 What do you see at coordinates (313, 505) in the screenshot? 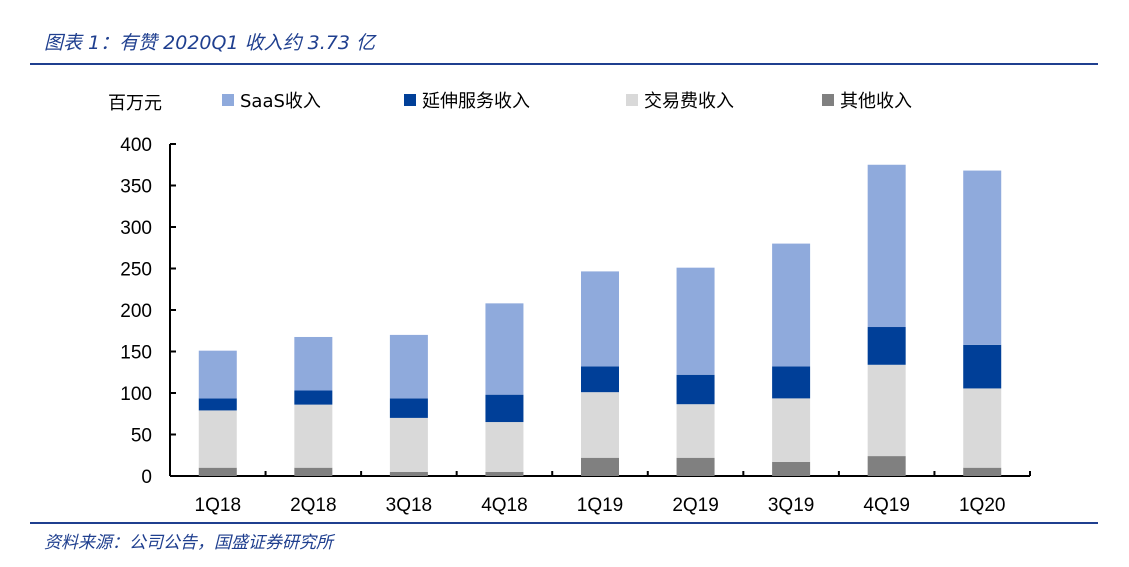
I see `x-tick-label: 2Q18` at bounding box center [313, 505].